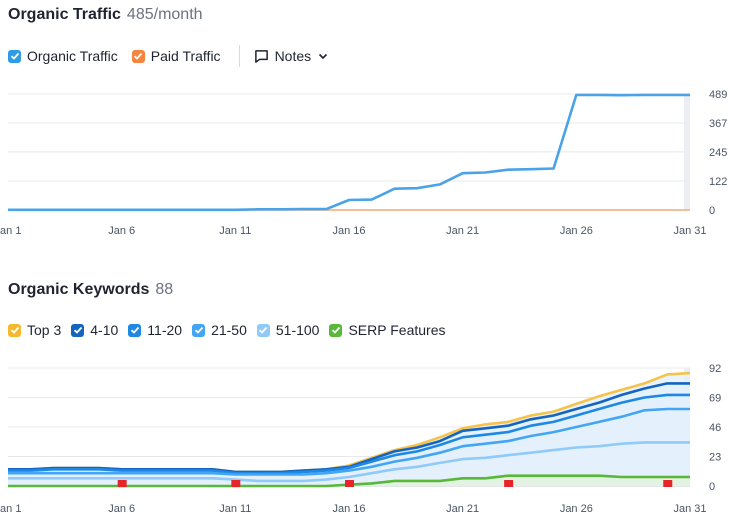 This screenshot has height=523, width=729. I want to click on legend-51-100: 51-100, so click(288, 330).